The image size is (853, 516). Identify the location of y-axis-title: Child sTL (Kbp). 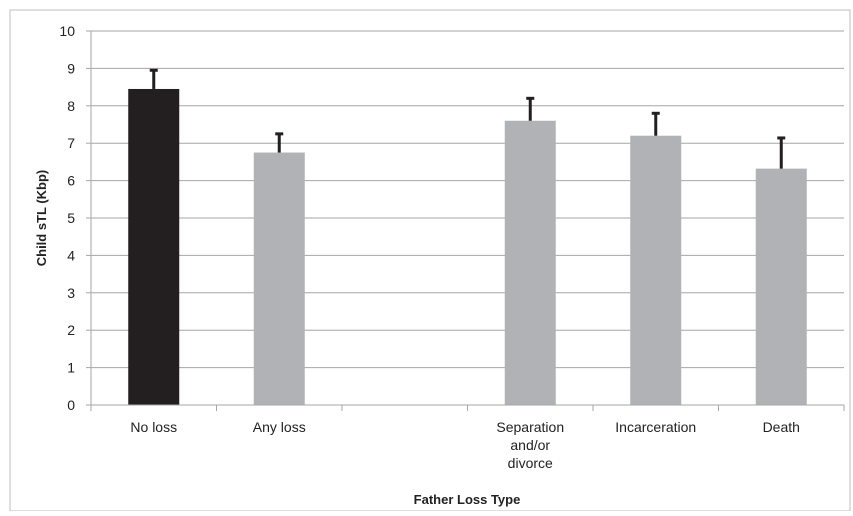
(41, 218).